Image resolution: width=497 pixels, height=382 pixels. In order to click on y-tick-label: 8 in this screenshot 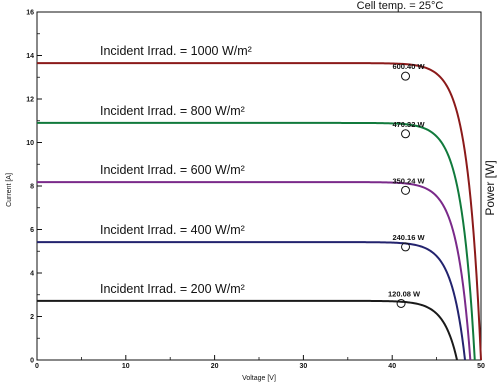, I will do `click(32, 187)`.